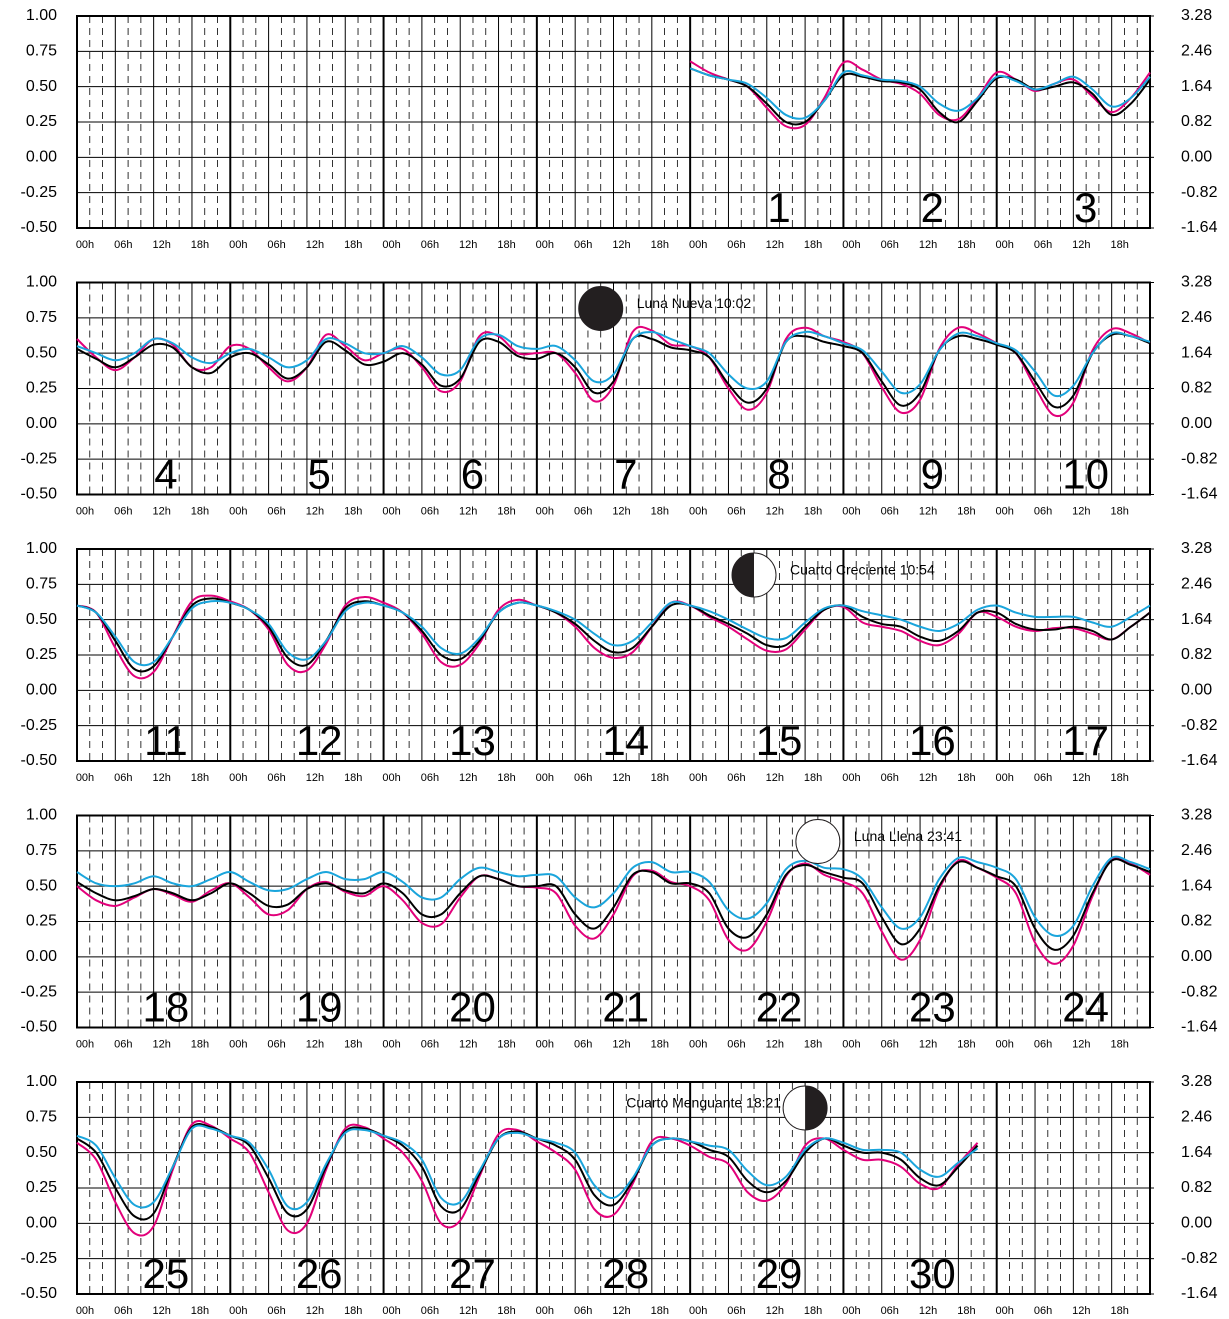 This screenshot has width=1229, height=1319. Describe the element at coordinates (1196, 1223) in the screenshot. I see `y2-tick-label: 0.00` at that location.